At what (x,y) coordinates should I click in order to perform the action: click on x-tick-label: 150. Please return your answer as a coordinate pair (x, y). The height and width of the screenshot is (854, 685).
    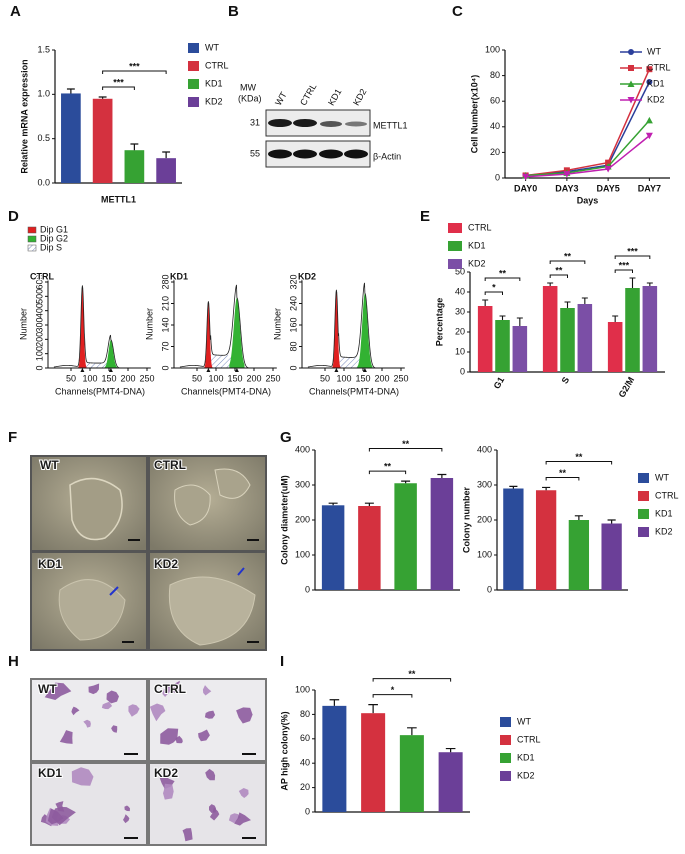
    Looking at the image, I should click on (234, 378).